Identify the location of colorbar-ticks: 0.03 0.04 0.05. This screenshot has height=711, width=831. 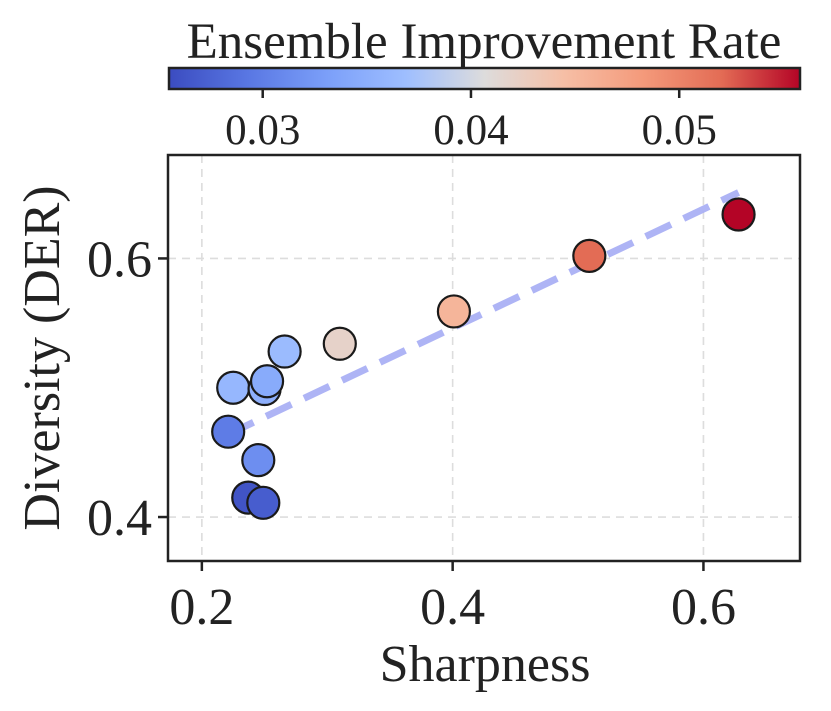
(471, 121).